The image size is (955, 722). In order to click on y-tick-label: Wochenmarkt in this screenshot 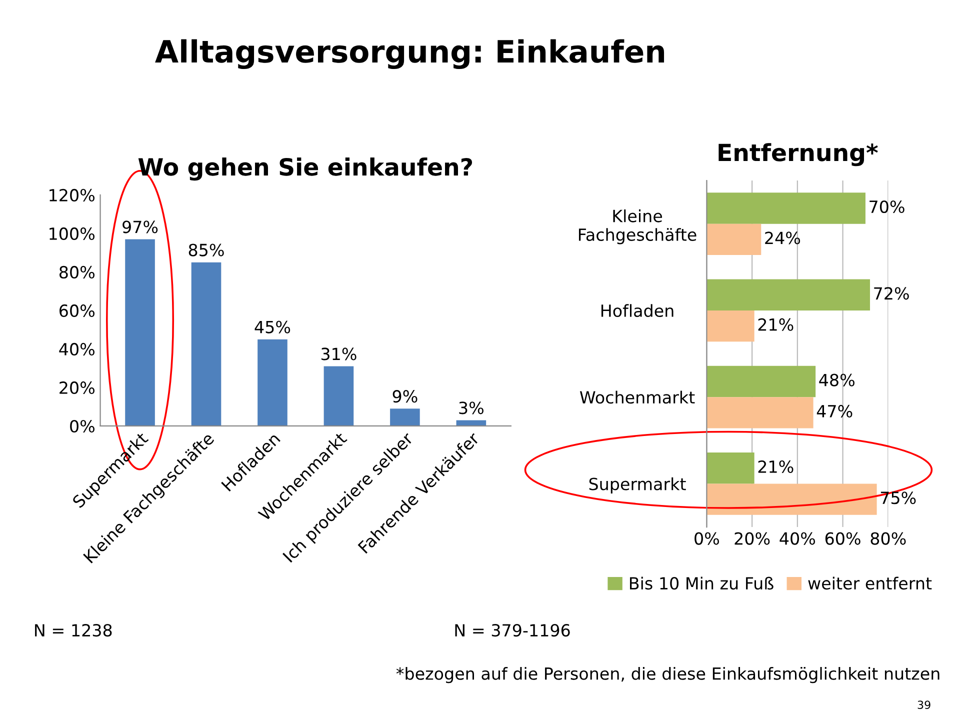, I will do `click(637, 397)`.